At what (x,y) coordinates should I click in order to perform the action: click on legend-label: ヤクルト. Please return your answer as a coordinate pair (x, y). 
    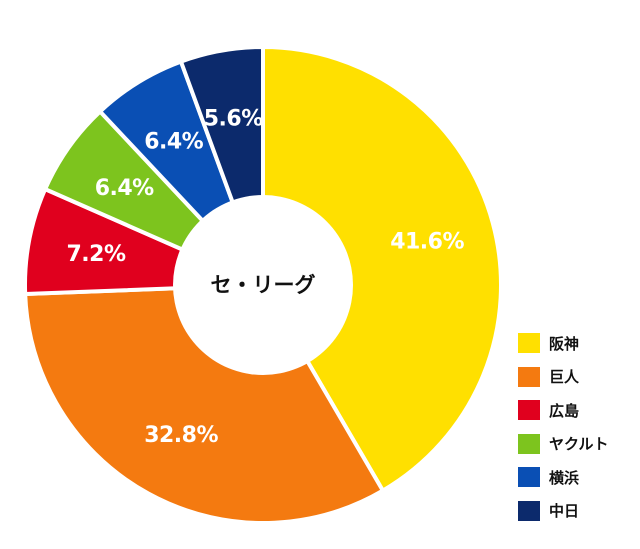
    Looking at the image, I should click on (579, 444).